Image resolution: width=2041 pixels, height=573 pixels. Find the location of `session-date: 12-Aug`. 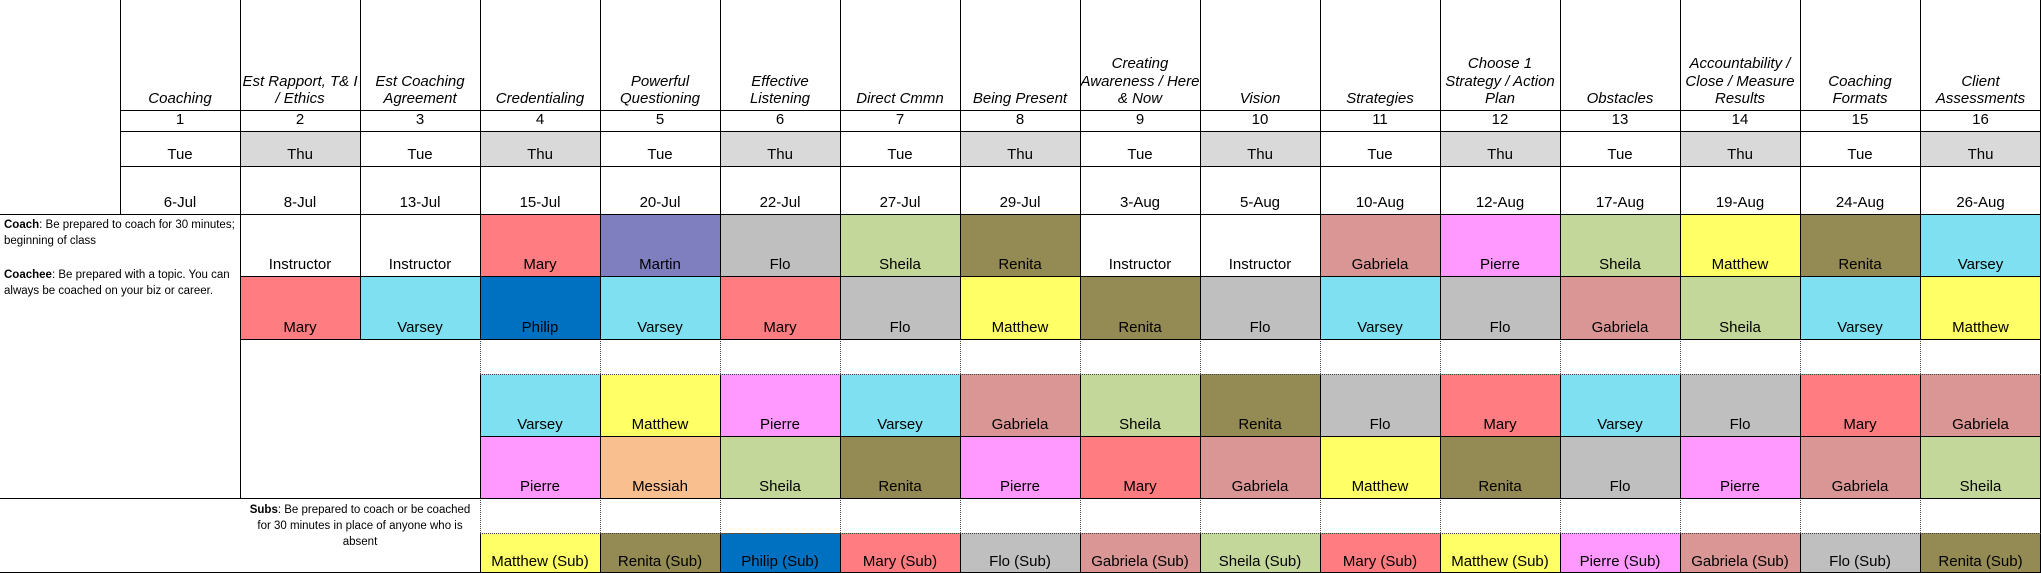

session-date: 12-Aug is located at coordinates (1500, 203).